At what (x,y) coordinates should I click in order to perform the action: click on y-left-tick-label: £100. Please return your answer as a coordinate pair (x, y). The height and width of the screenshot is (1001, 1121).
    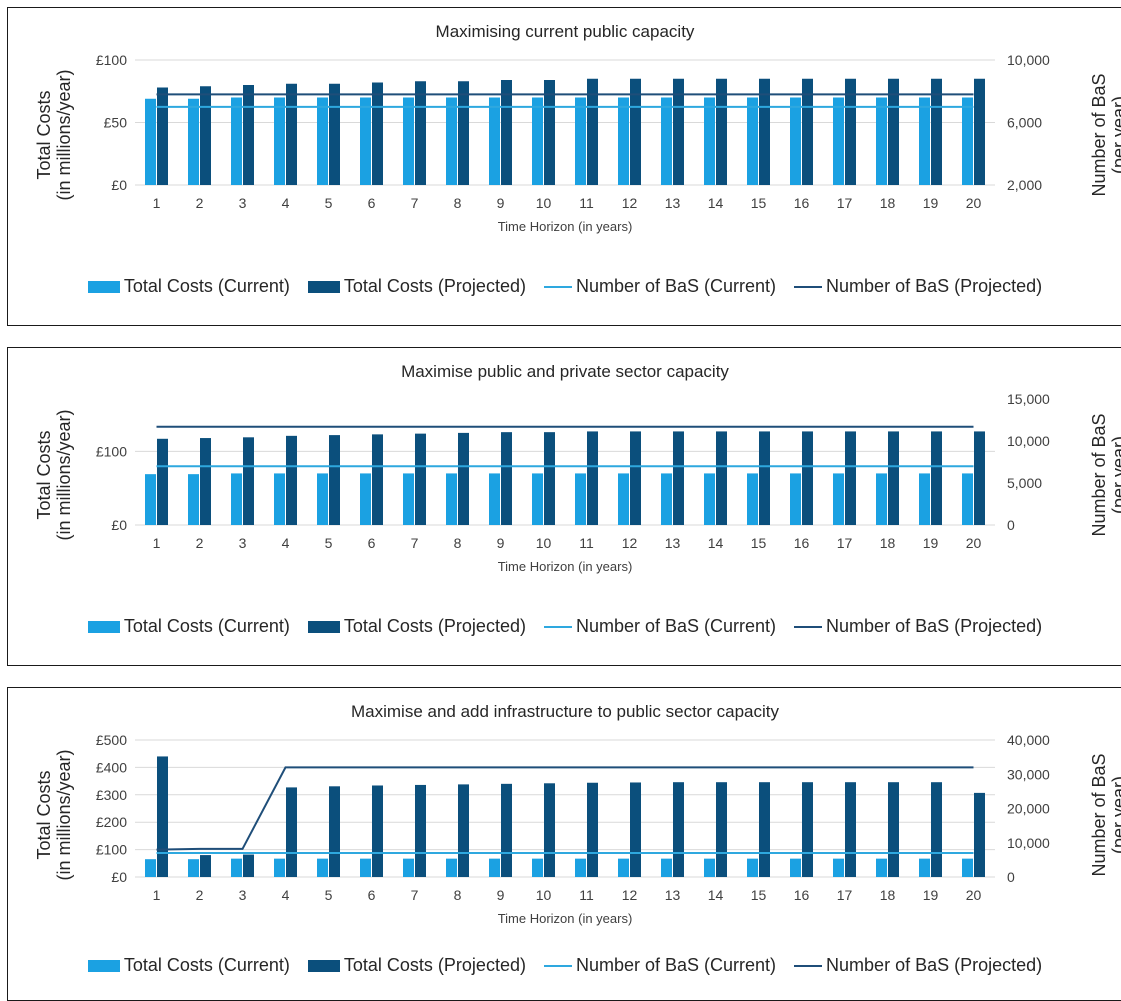
    Looking at the image, I should click on (111, 850).